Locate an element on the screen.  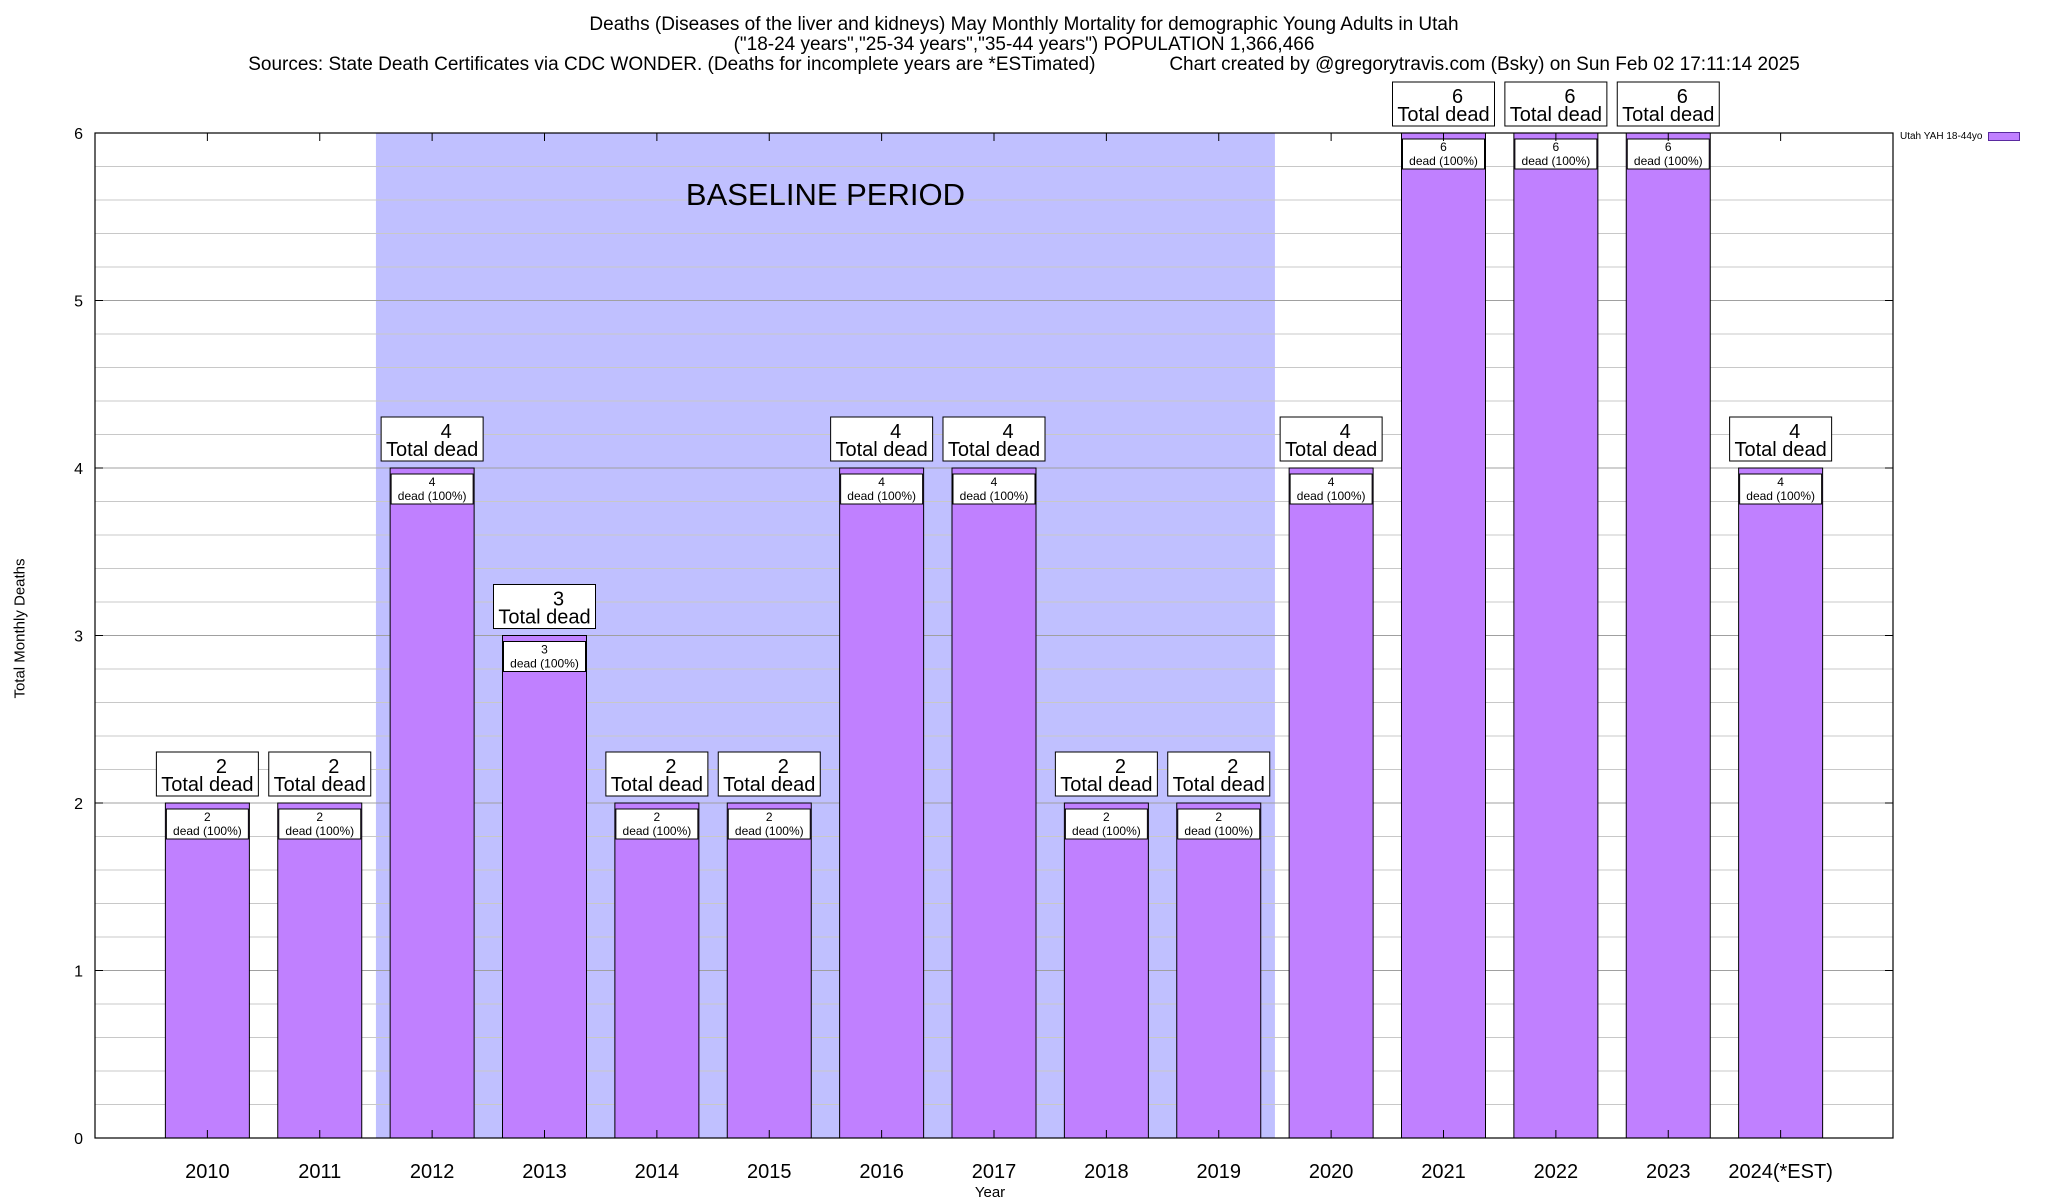
x-tick-label: 2010 is located at coordinates (207, 1172).